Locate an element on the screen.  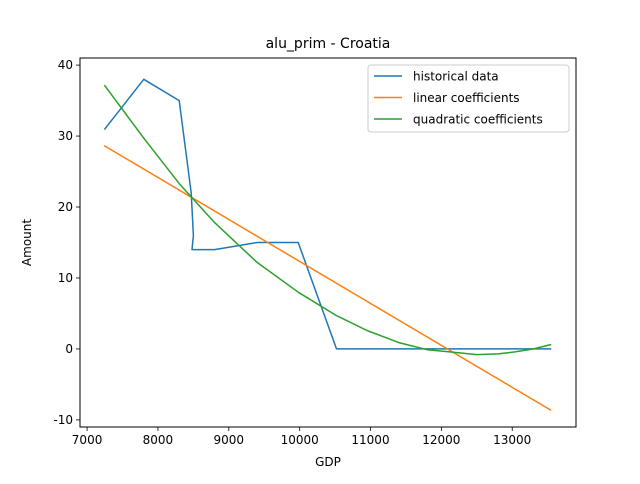
x-axis-ticks: 7000 8000 9000 10000 11000 12000 13000 is located at coordinates (301, 437).